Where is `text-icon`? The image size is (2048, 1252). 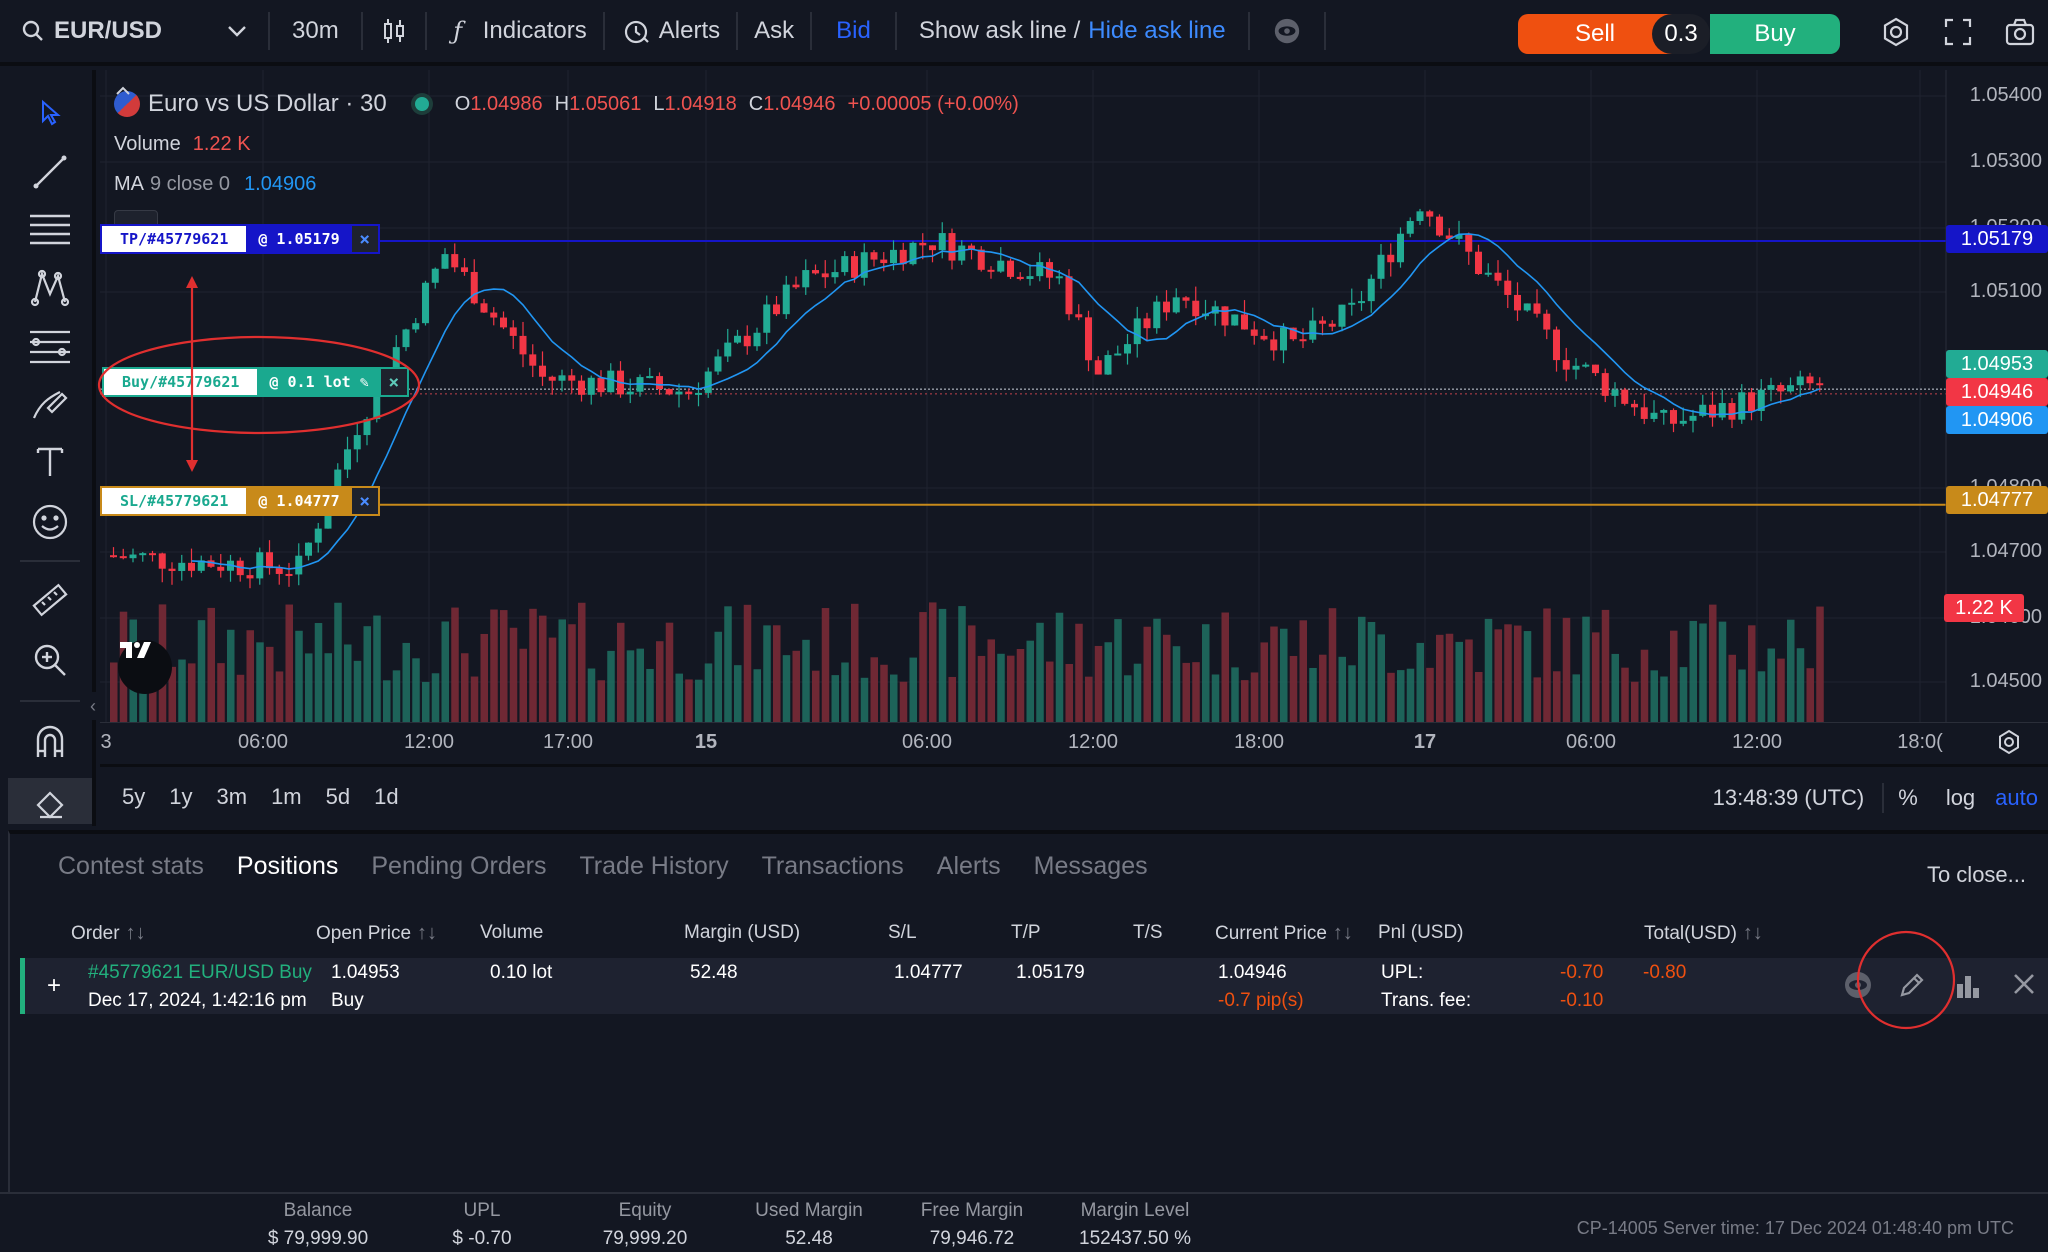 text-icon is located at coordinates (50, 462).